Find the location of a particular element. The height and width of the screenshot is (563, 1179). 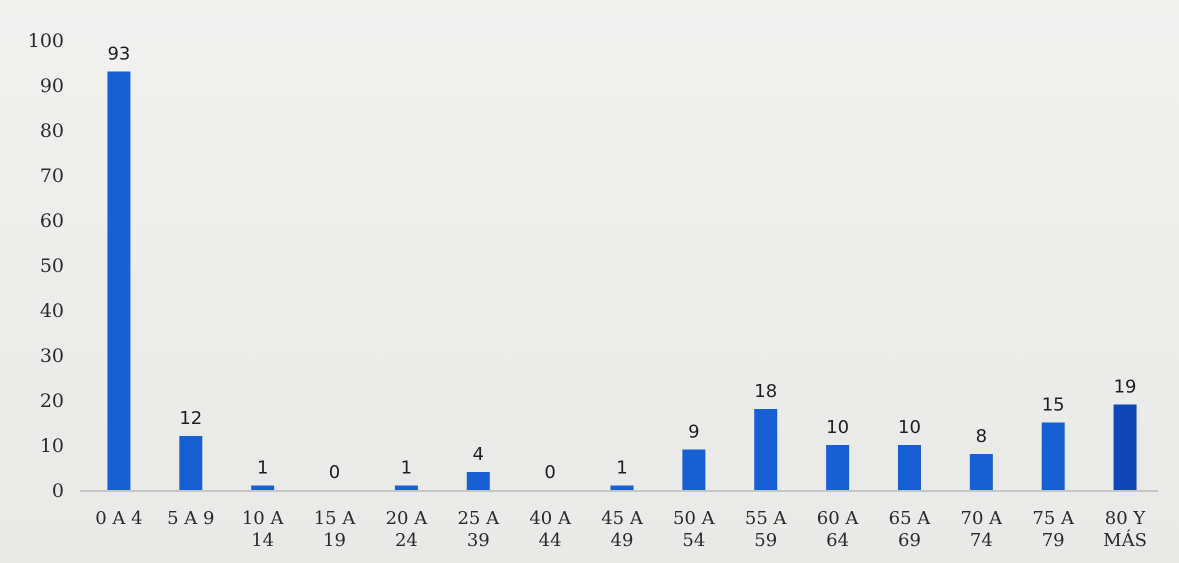

data-label: 8 is located at coordinates (981, 436).